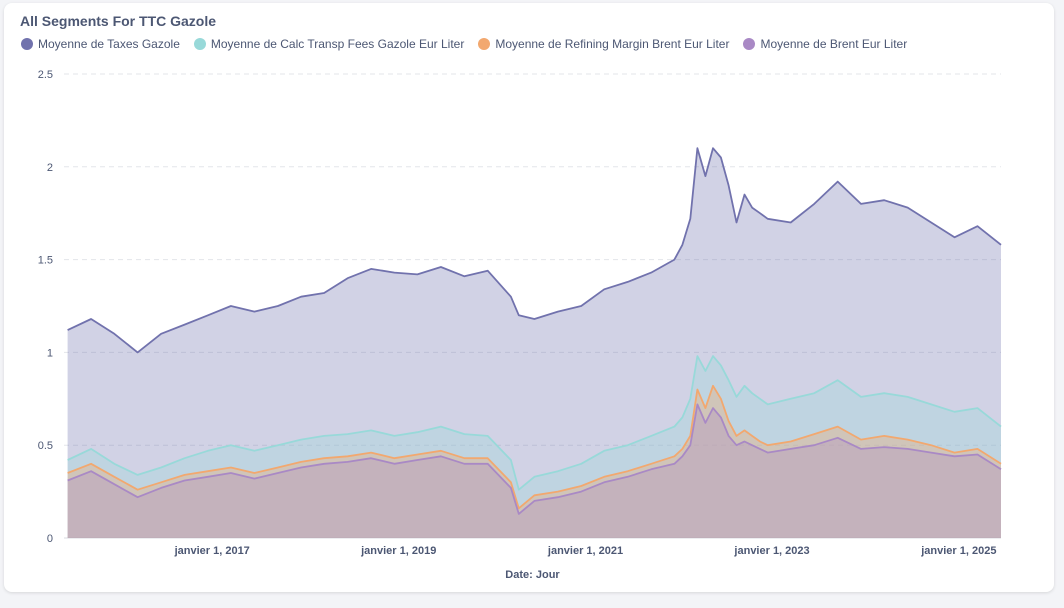 The width and height of the screenshot is (1064, 608). I want to click on legend-item-brent: Moyenne de Brent Eur Liter, so click(825, 44).